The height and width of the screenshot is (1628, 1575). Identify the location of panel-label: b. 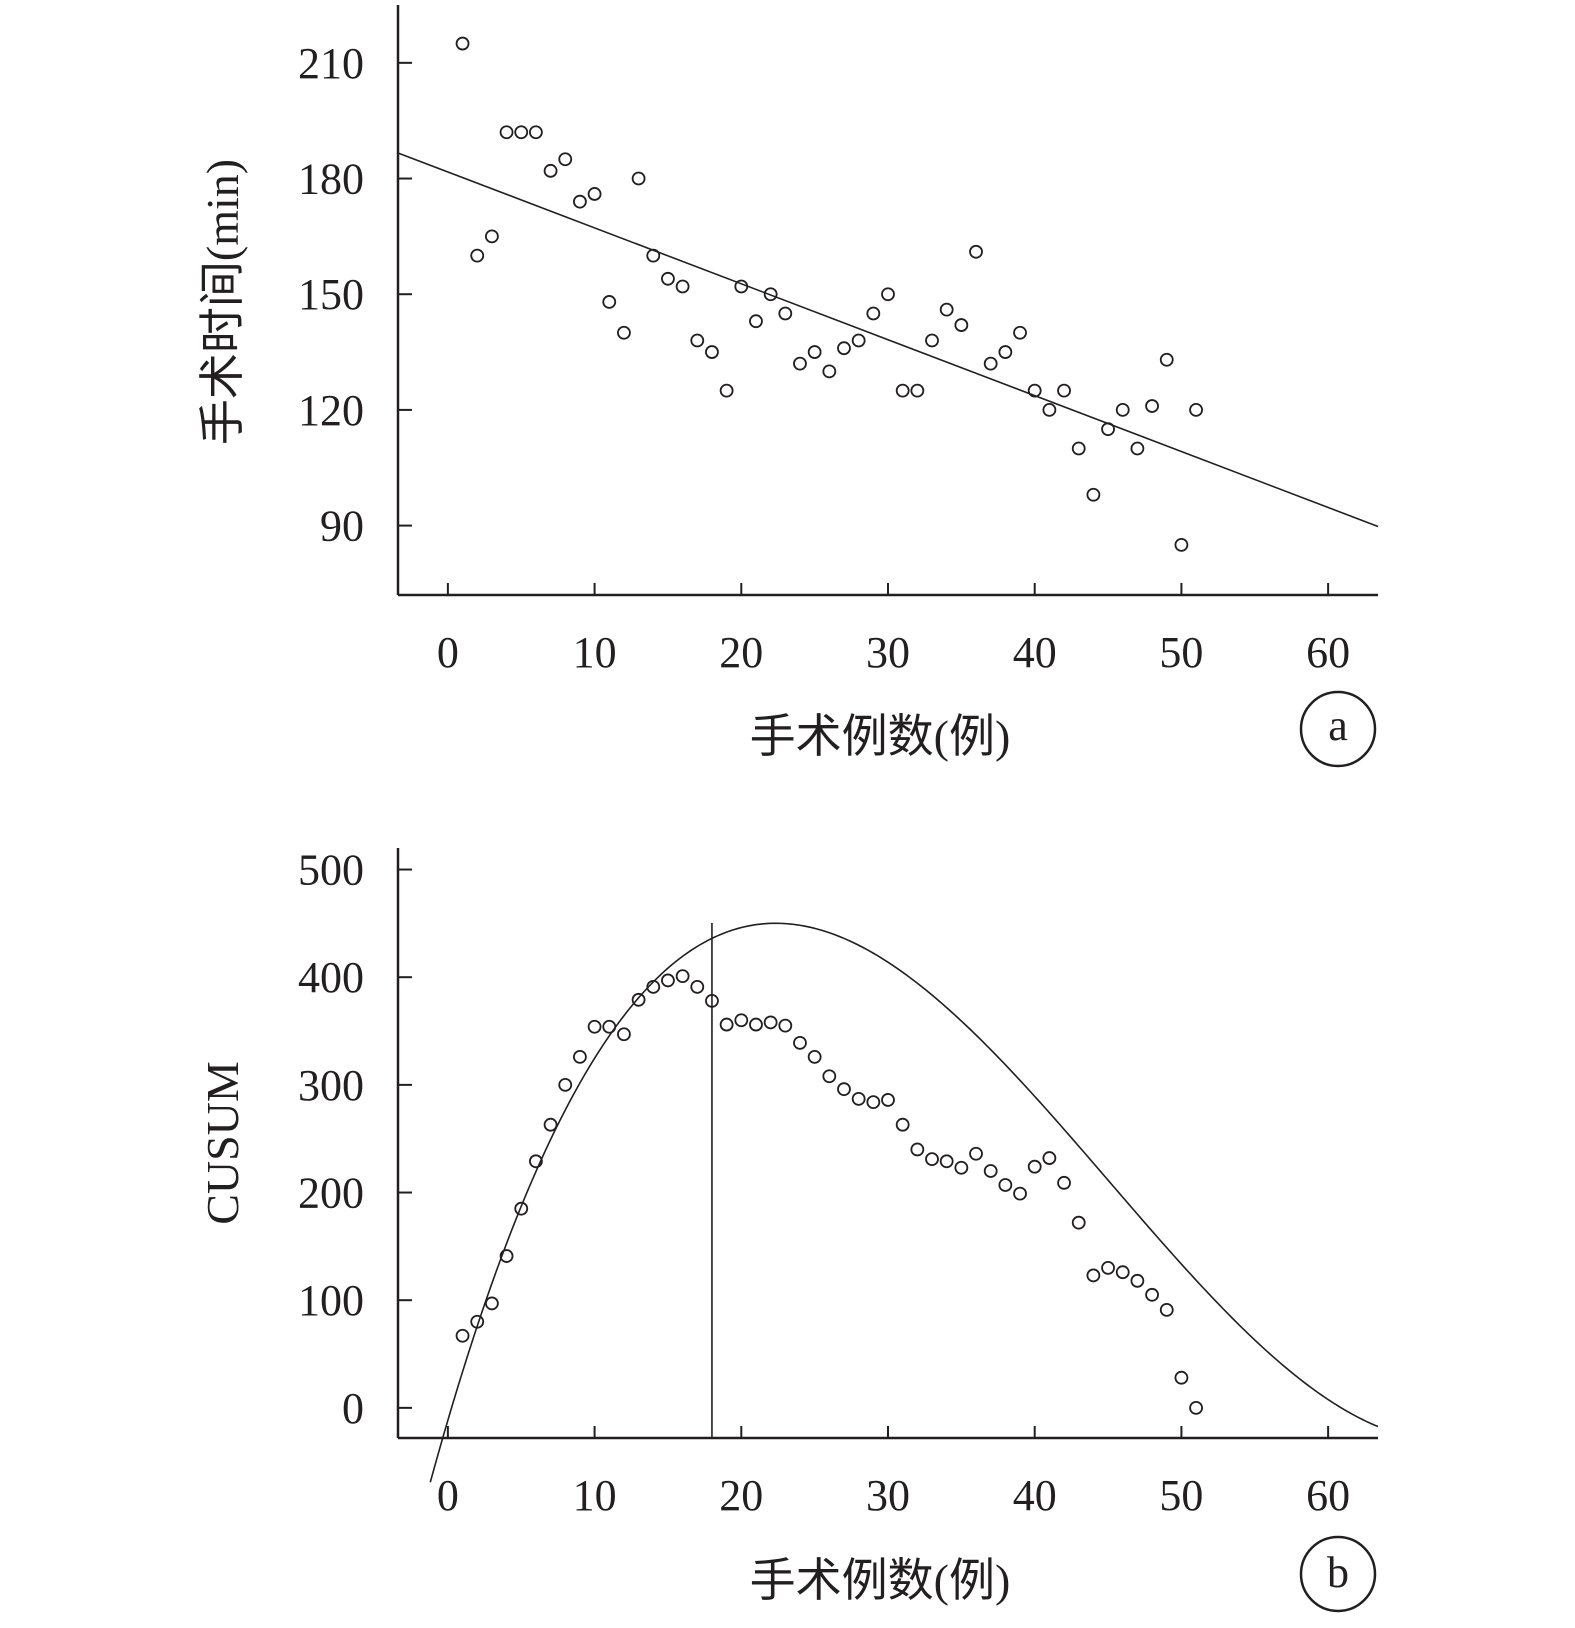
(1338, 1572).